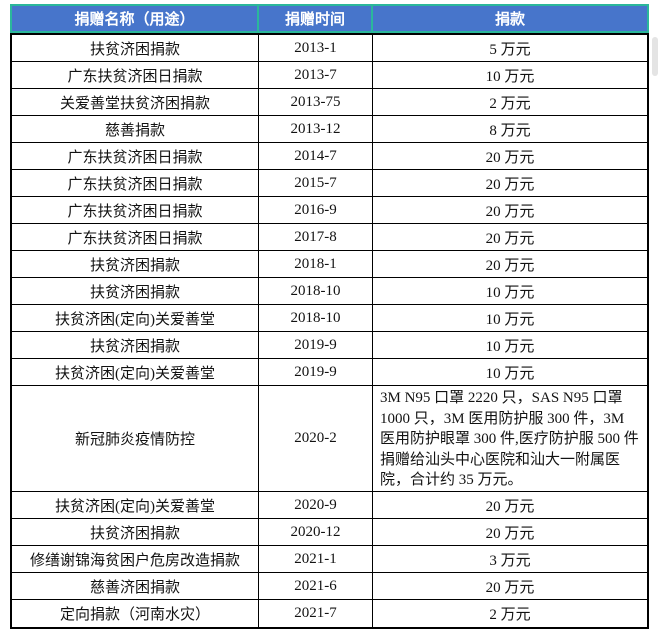 The width and height of the screenshot is (659, 634). I want to click on table-header-row: 捐赠名称（用途） 捐赠时间 捐款, so click(329, 18).